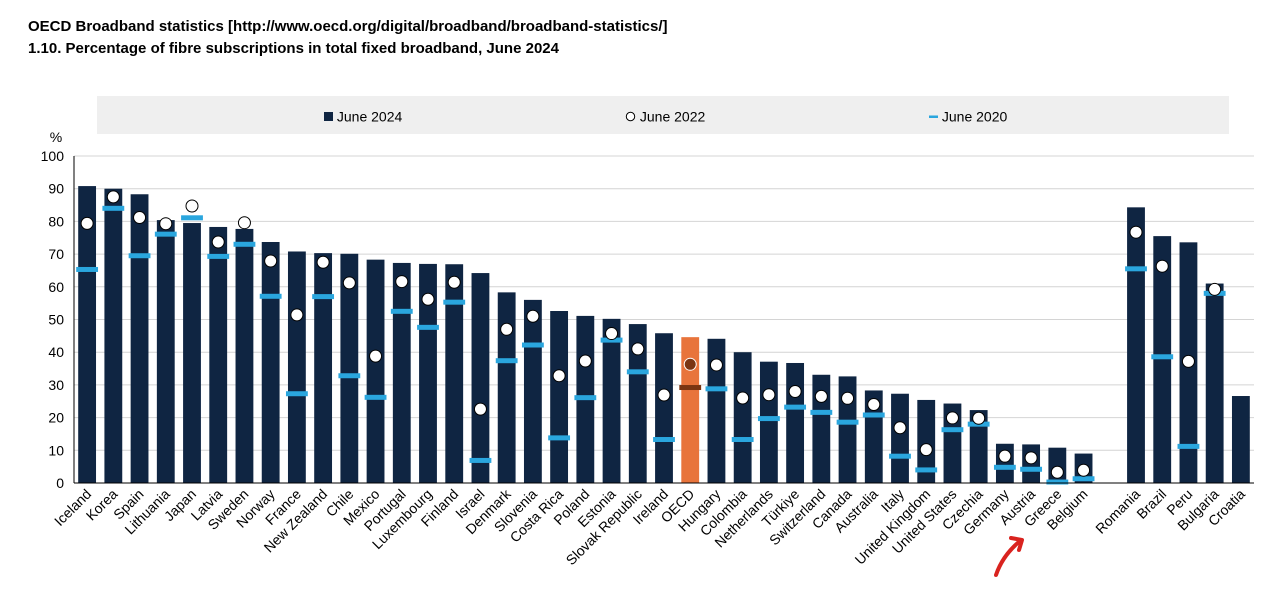 The width and height of the screenshot is (1280, 602). I want to click on dash-2020-oecd, so click(690, 388).